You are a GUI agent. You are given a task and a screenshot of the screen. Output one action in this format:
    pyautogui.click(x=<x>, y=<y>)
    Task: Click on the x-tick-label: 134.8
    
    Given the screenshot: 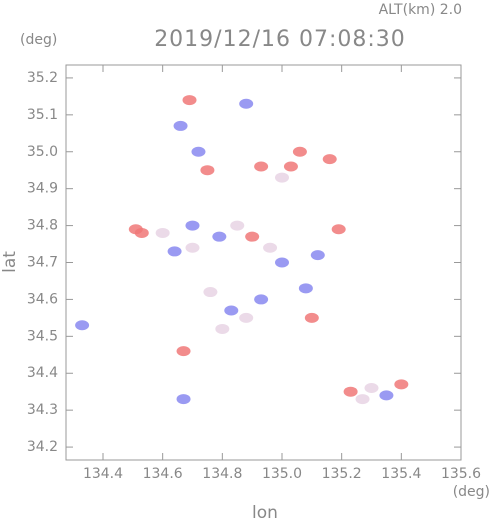 What is the action you would take?
    pyautogui.click(x=222, y=474)
    